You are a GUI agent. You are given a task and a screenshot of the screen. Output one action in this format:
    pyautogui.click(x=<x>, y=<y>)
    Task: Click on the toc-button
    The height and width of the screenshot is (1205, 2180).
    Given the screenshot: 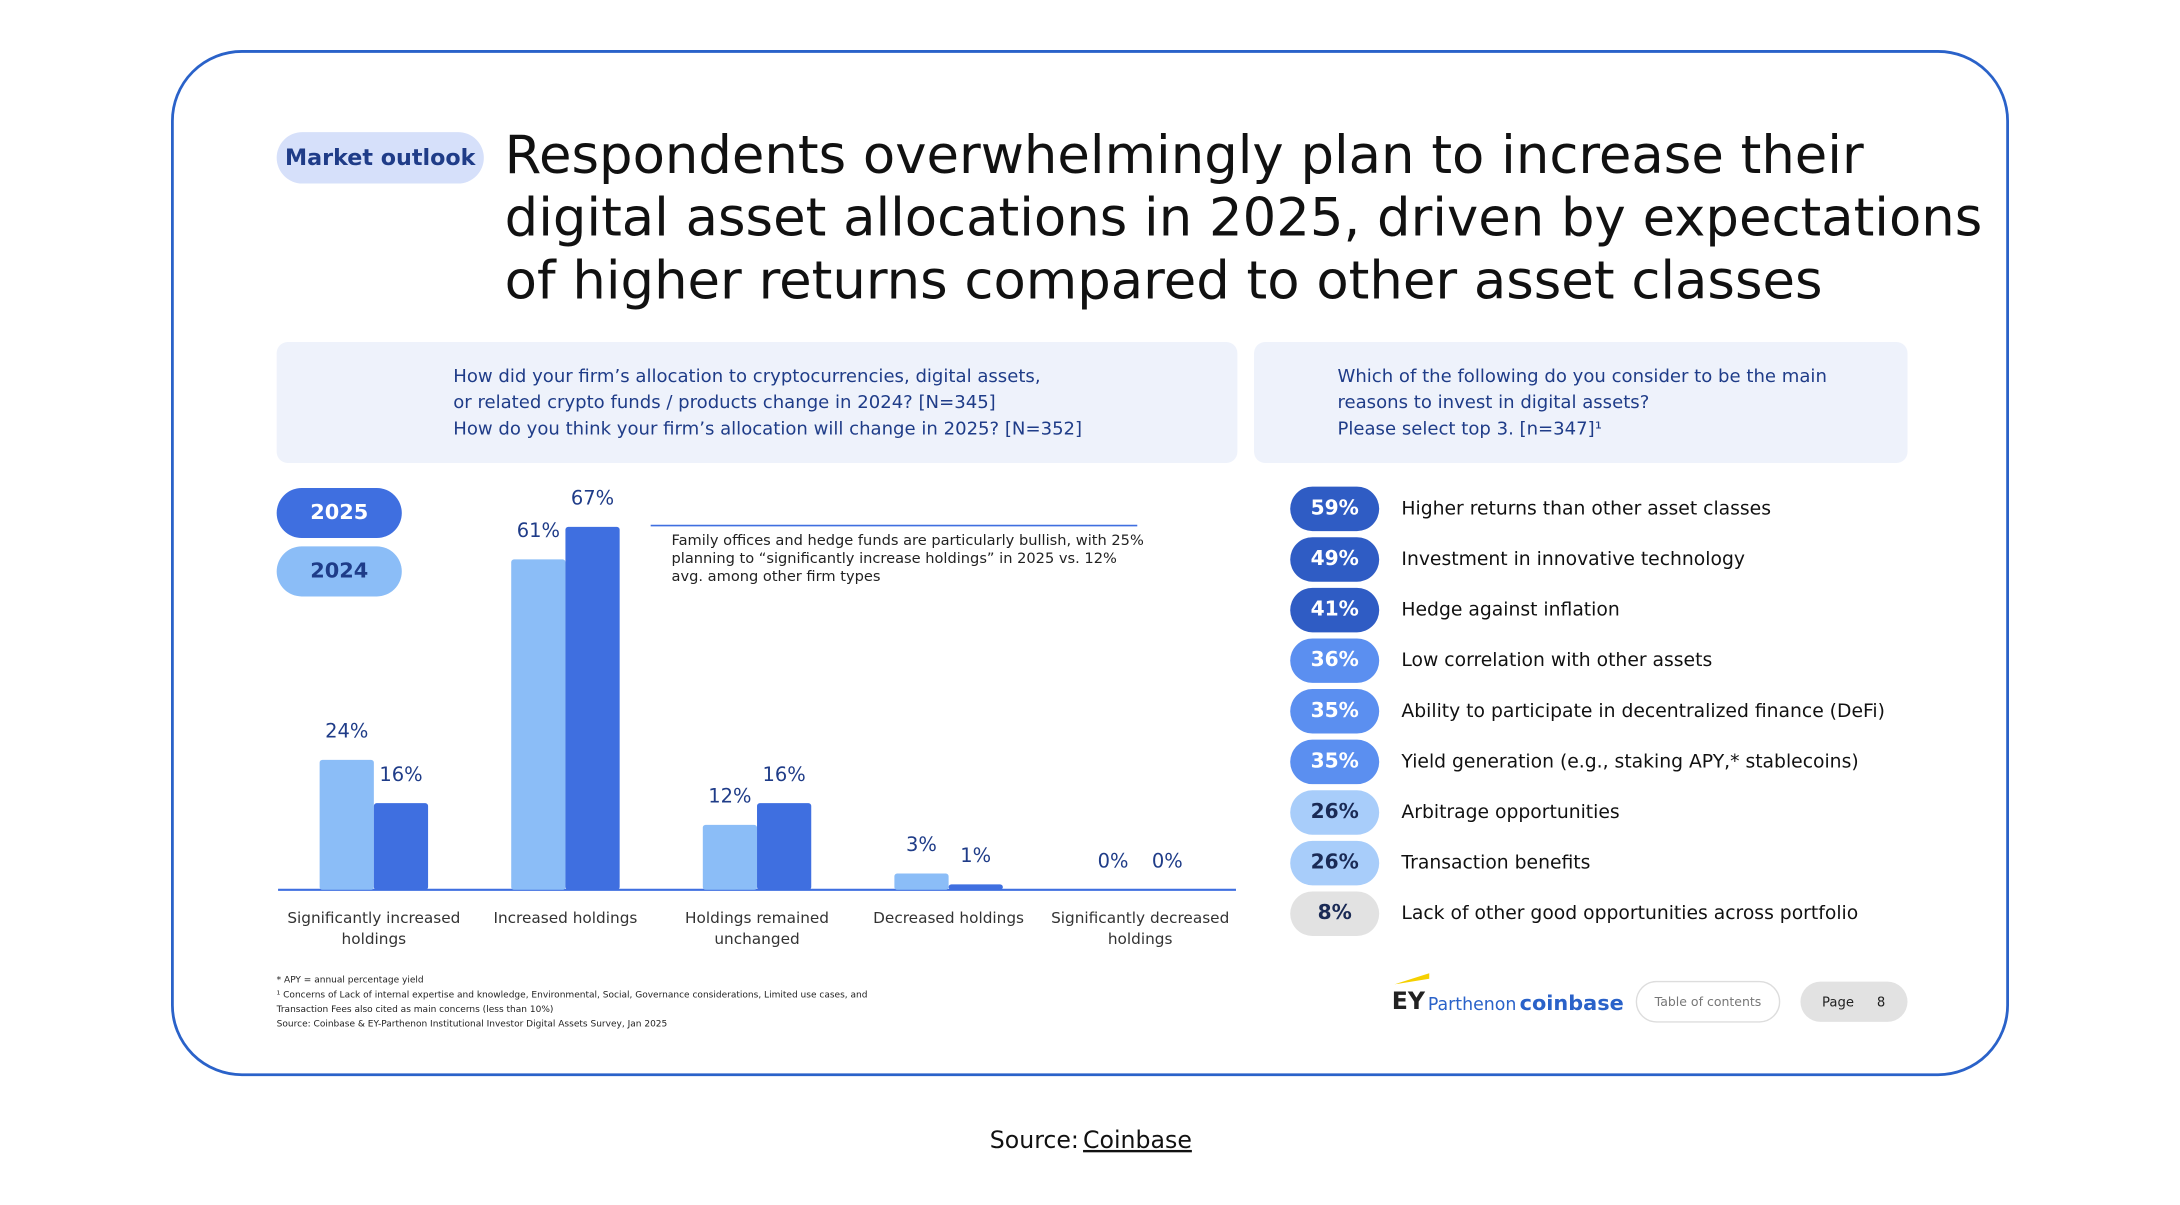 What is the action you would take?
    pyautogui.click(x=1708, y=1001)
    